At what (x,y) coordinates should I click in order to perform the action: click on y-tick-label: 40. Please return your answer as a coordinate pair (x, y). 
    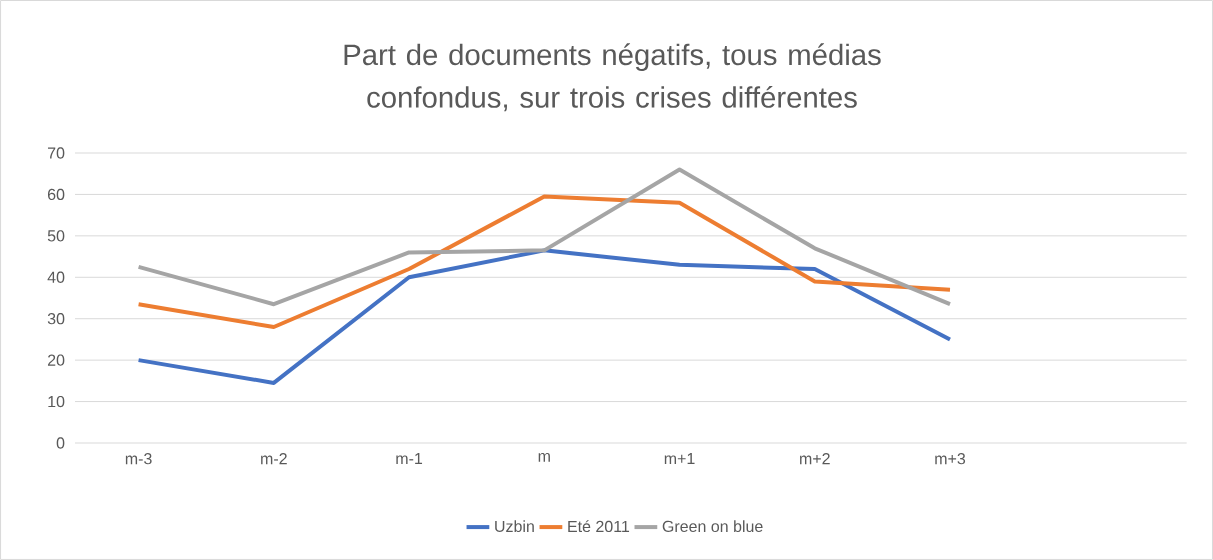
    Looking at the image, I should click on (56, 277).